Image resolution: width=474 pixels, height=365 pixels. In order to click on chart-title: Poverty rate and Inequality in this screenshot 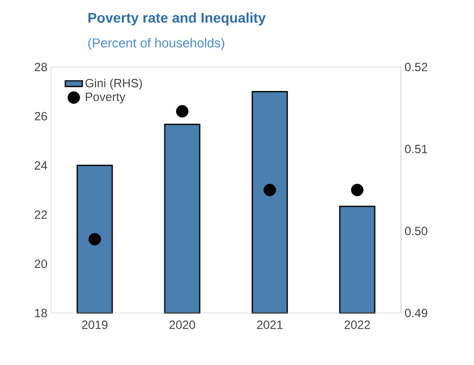, I will do `click(177, 19)`.